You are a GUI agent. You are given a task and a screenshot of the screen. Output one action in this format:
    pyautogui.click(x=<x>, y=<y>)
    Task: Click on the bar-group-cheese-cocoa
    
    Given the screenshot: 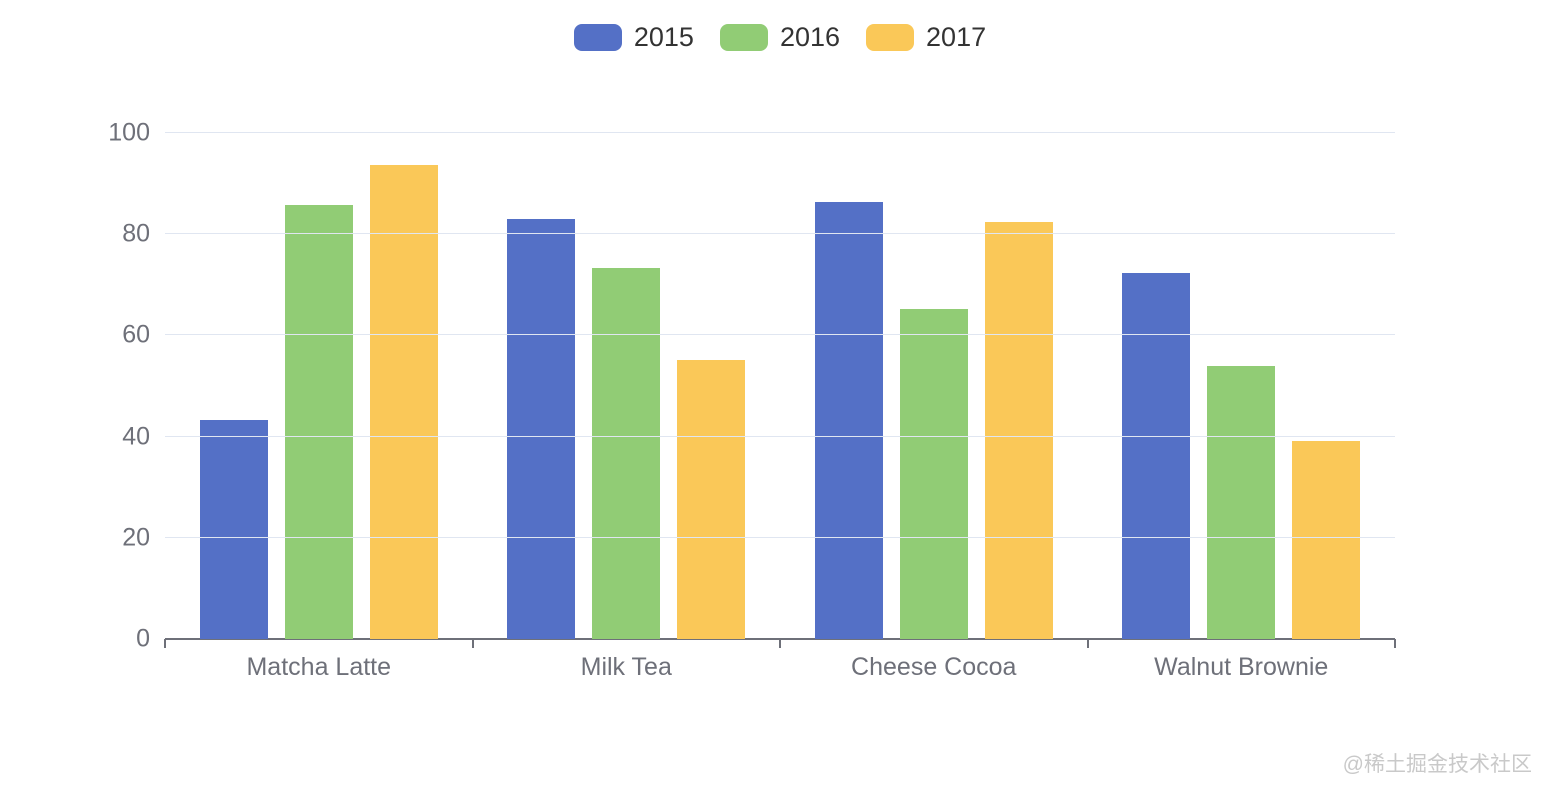 What is the action you would take?
    pyautogui.click(x=934, y=386)
    